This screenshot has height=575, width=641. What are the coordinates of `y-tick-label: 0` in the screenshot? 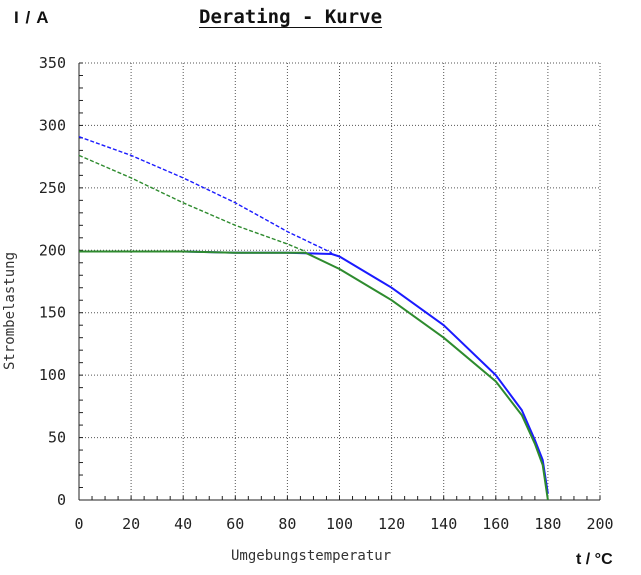 It's located at (61, 500).